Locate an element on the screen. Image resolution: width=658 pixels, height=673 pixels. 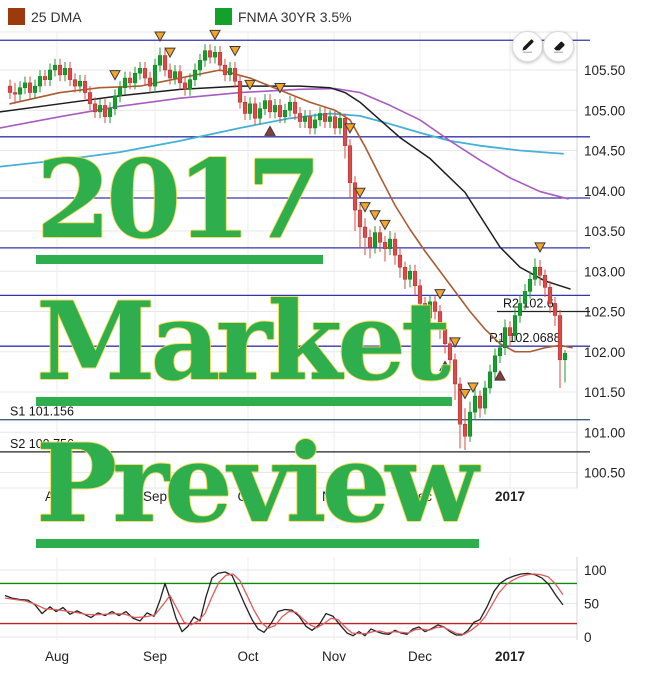
svg-text: 50 is located at coordinates (591, 604).